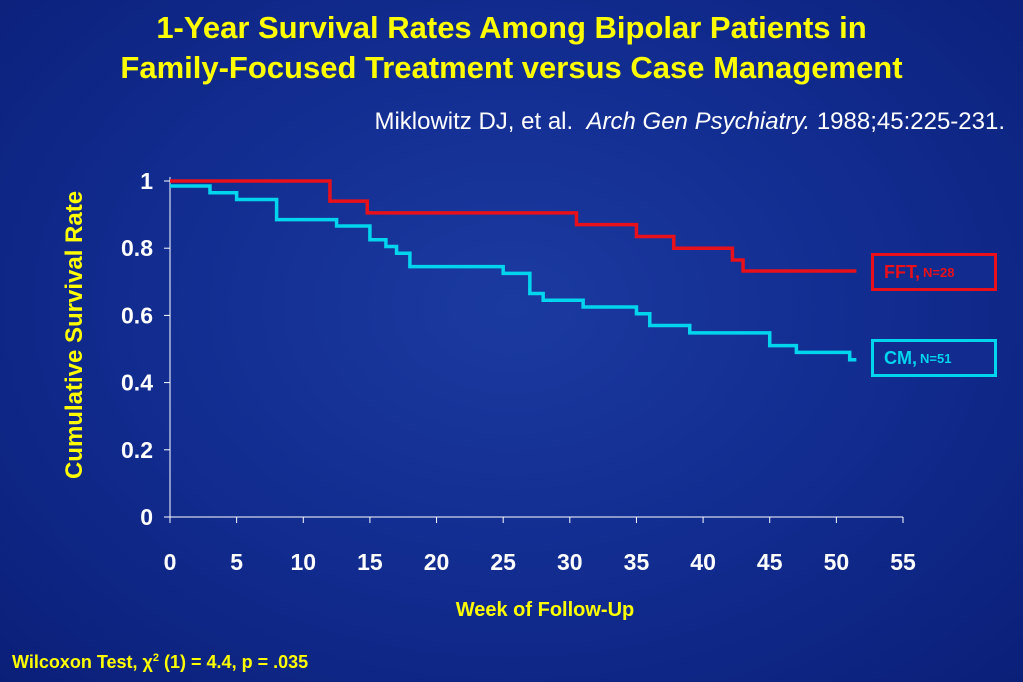 The image size is (1023, 682). What do you see at coordinates (437, 562) in the screenshot?
I see `x-tick-label: 20` at bounding box center [437, 562].